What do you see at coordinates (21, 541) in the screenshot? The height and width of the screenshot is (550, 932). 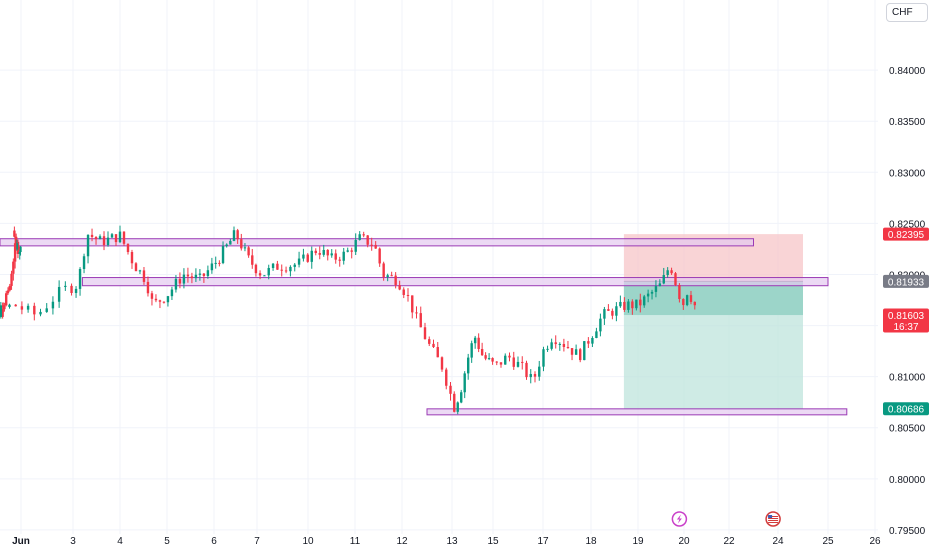 I see `time-tick-label: Jun` at bounding box center [21, 541].